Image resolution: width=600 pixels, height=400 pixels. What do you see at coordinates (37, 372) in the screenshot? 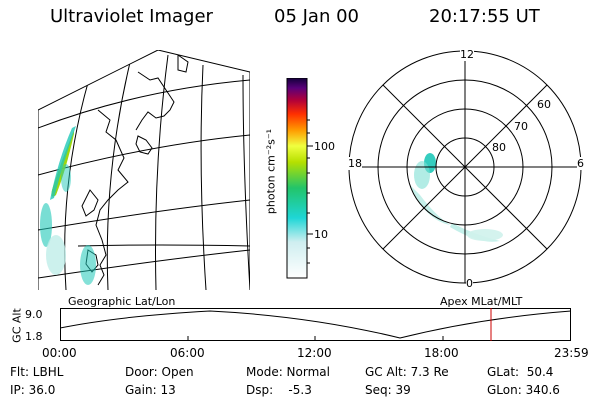
I see `filter-status: Flt: LBHL` at bounding box center [37, 372].